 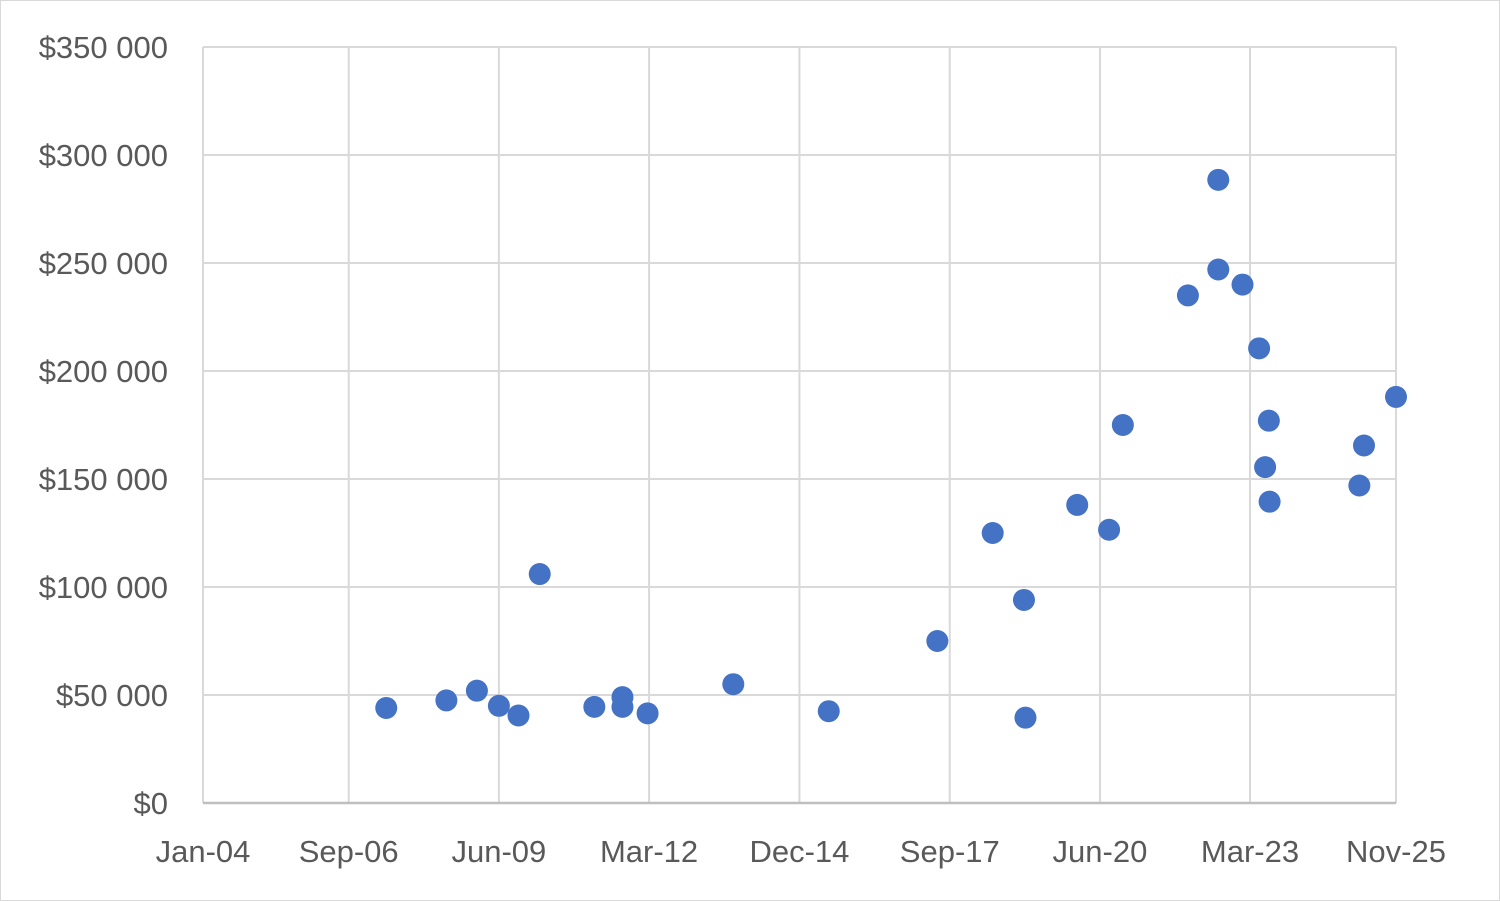 What do you see at coordinates (498, 851) in the screenshot?
I see `x-tick-label: Jun-09` at bounding box center [498, 851].